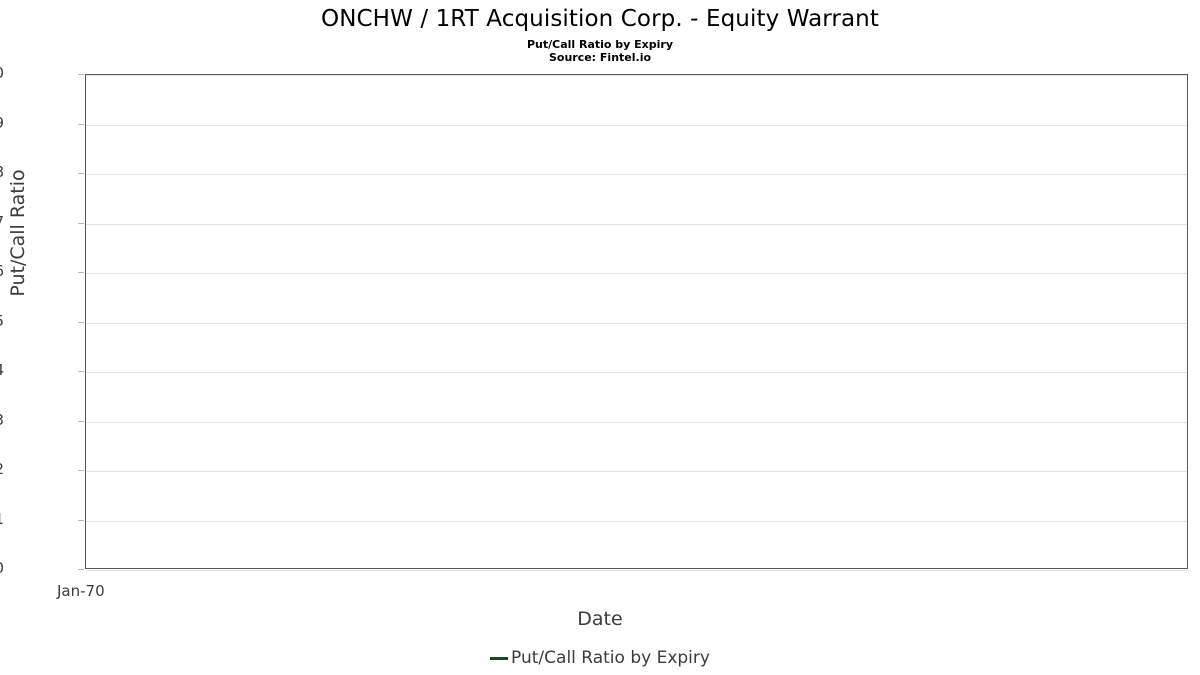 The width and height of the screenshot is (1200, 675). Describe the element at coordinates (600, 619) in the screenshot. I see `x-axis-title: Date` at that location.